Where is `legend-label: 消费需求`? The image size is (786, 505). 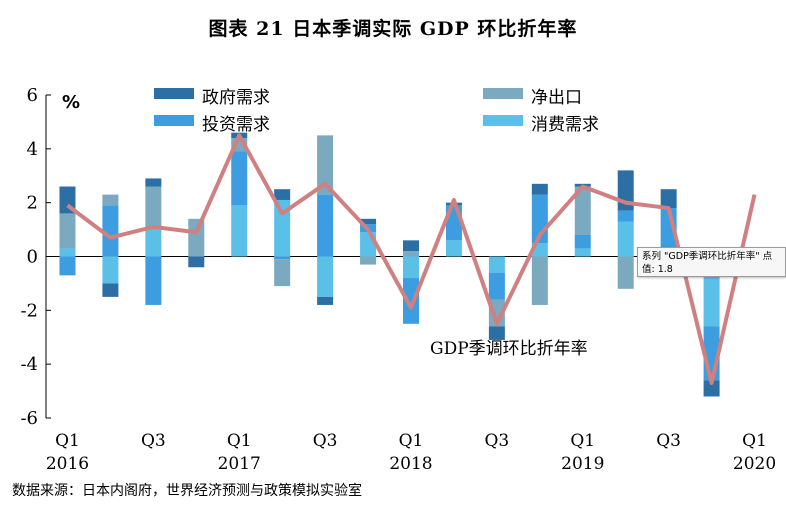 legend-label: 消费需求 is located at coordinates (565, 125).